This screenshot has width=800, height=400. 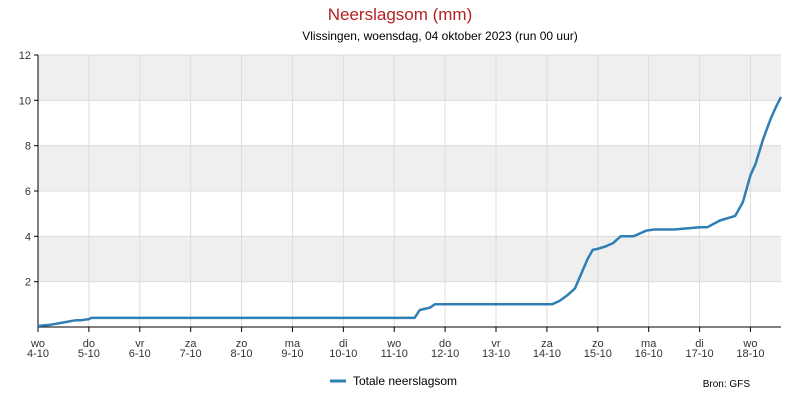 I want to click on x-tick-date: 13-10, so click(x=496, y=354).